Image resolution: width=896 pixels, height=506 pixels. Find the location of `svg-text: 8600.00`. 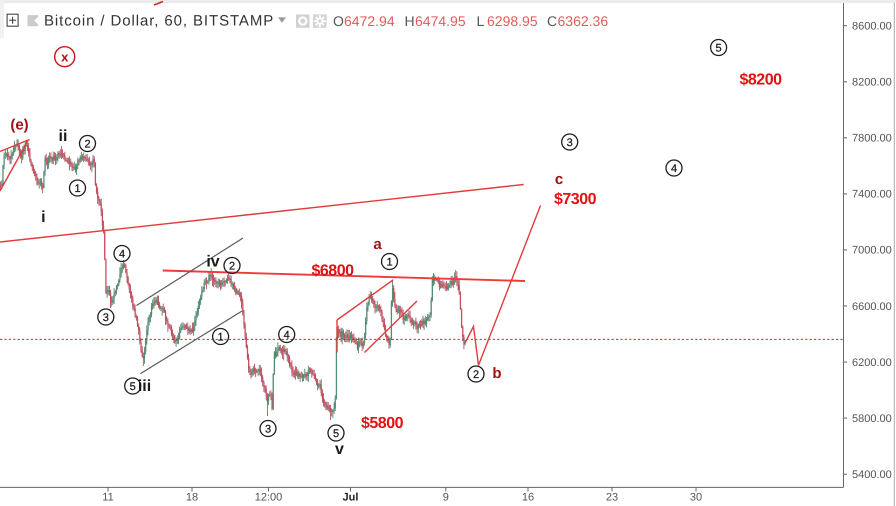

svg-text: 8600.00 is located at coordinates (872, 27).